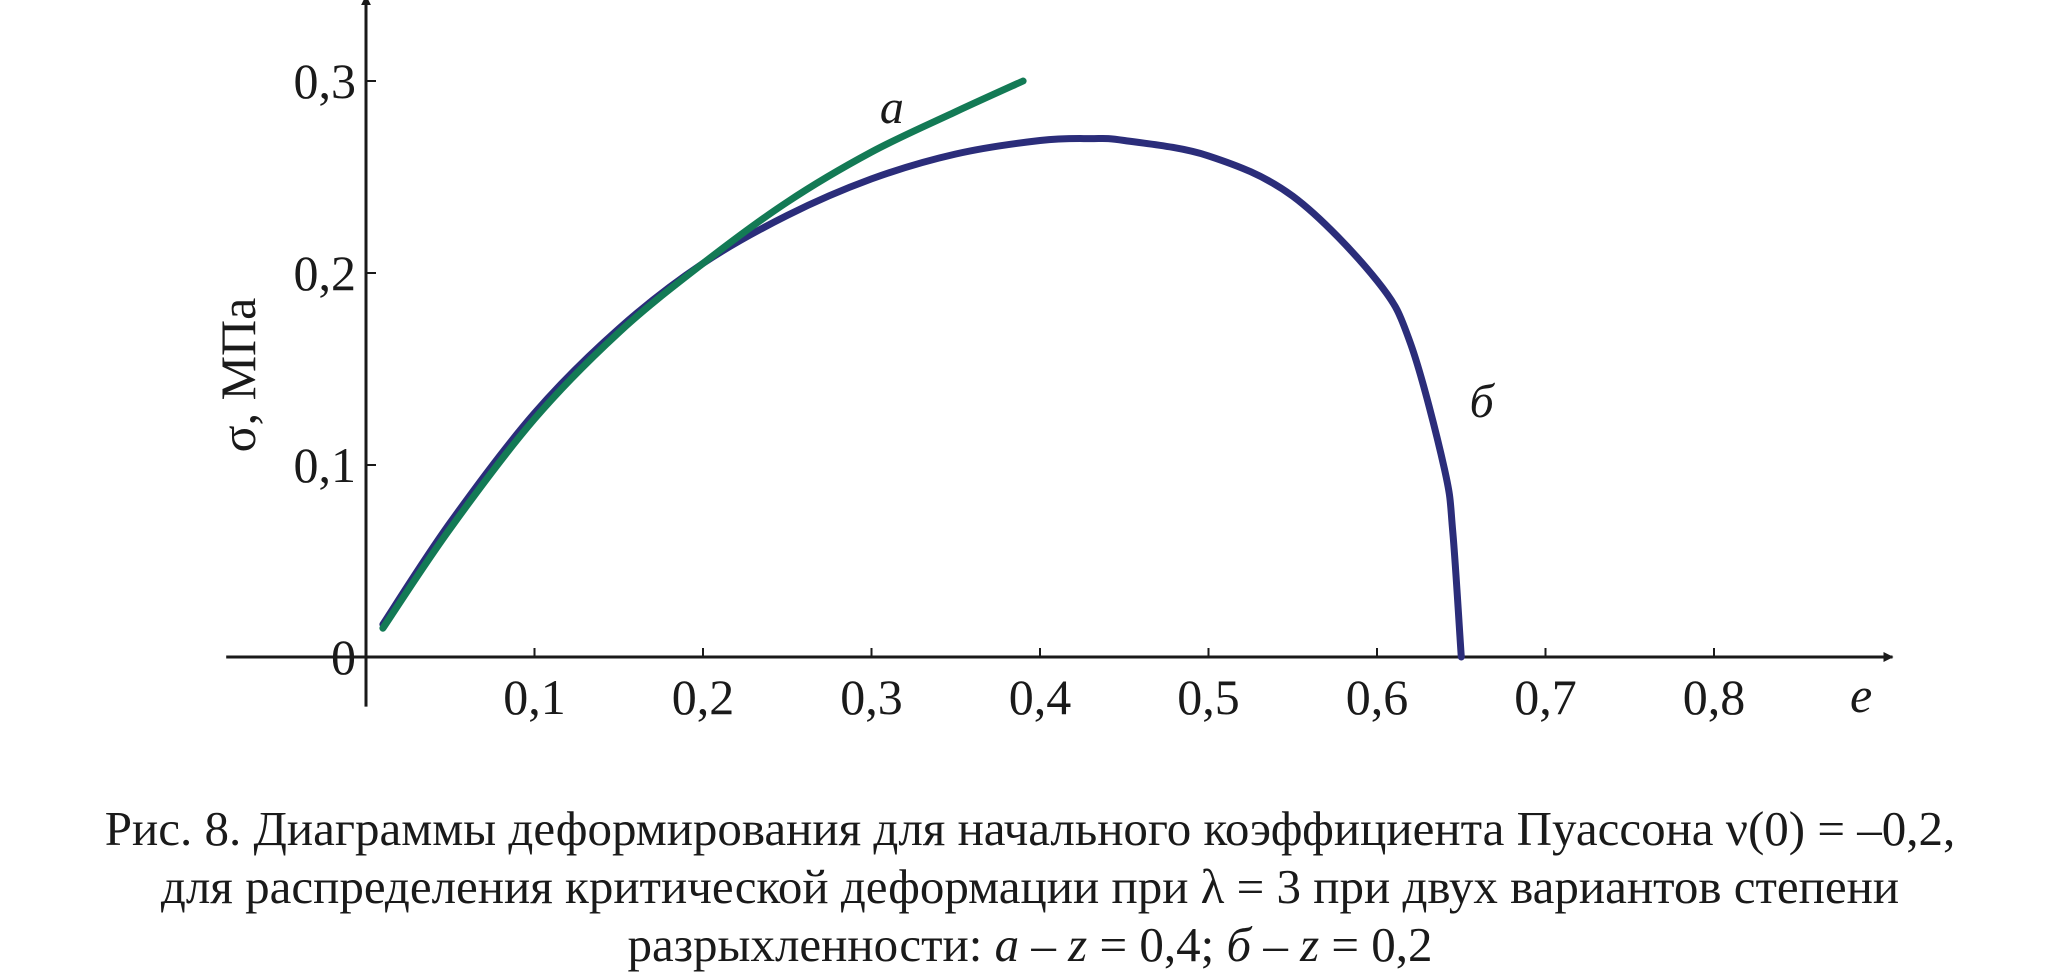 The width and height of the screenshot is (2060, 974). I want to click on x-tick-label: 0,8, so click(1714, 697).